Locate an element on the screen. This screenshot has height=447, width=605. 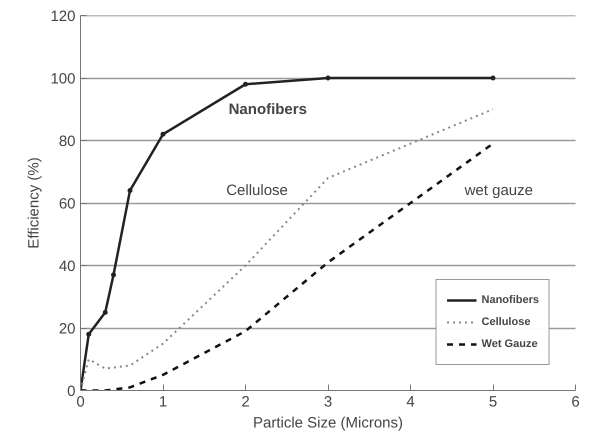
x-tick-label: 1 is located at coordinates (163, 402).